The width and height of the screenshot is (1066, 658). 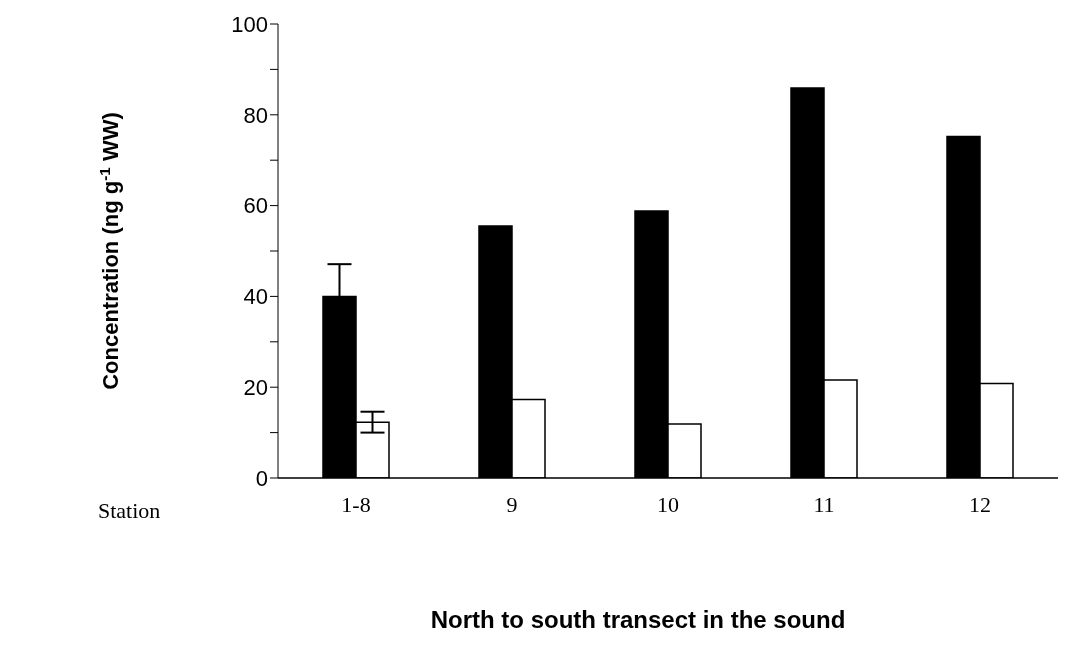 What do you see at coordinates (668, 504) in the screenshot?
I see `x-tick-label: 10` at bounding box center [668, 504].